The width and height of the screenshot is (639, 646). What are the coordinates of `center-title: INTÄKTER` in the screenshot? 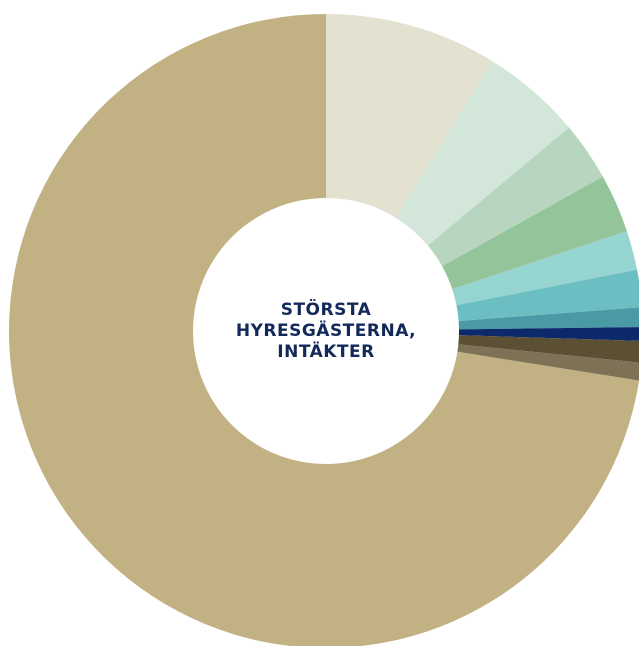 It's located at (325, 351).